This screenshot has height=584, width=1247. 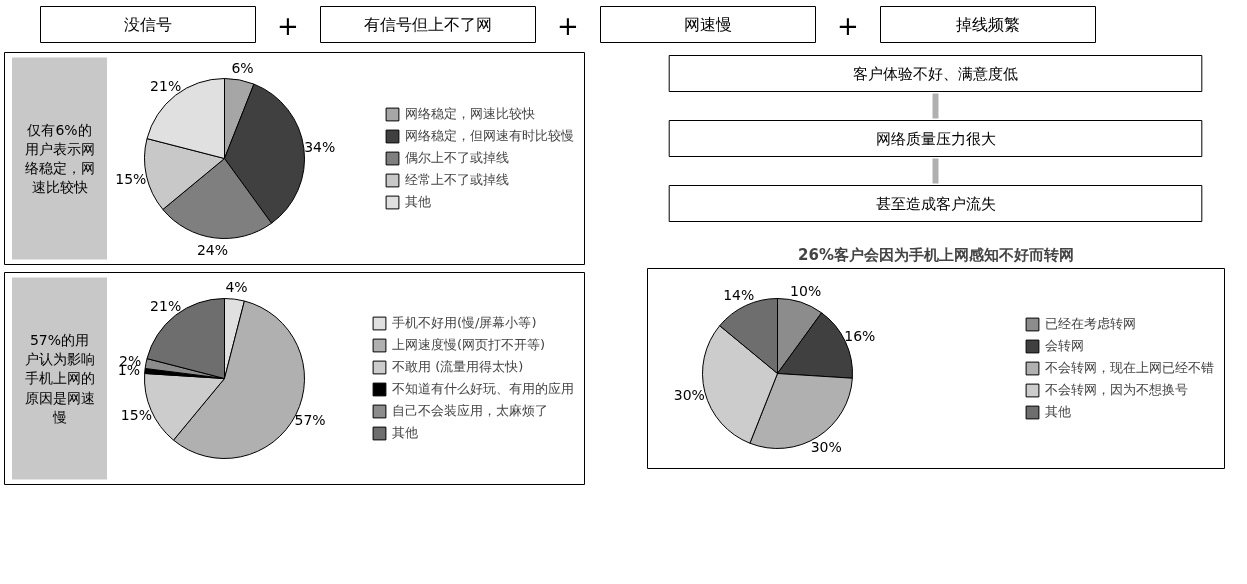 I want to click on data-label: 10%, so click(x=806, y=290).